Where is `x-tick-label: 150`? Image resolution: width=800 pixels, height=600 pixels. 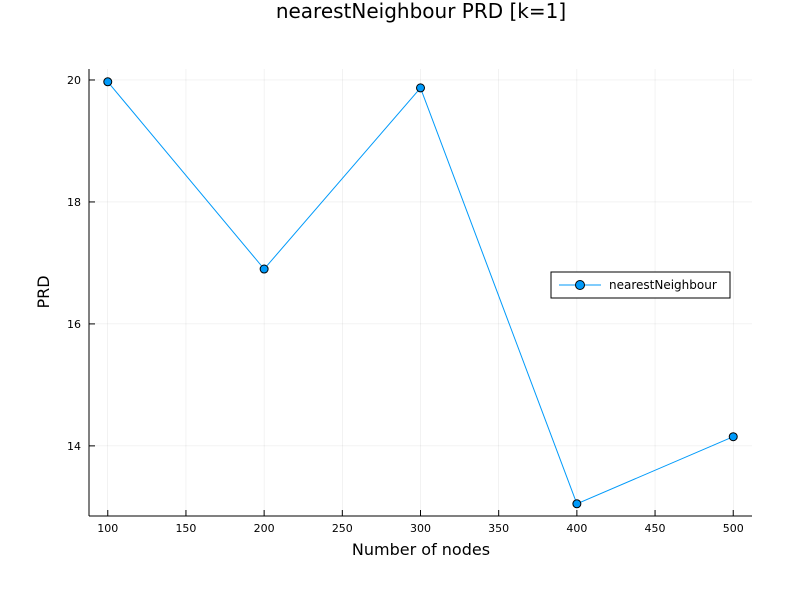 x-tick-label: 150 is located at coordinates (185, 528).